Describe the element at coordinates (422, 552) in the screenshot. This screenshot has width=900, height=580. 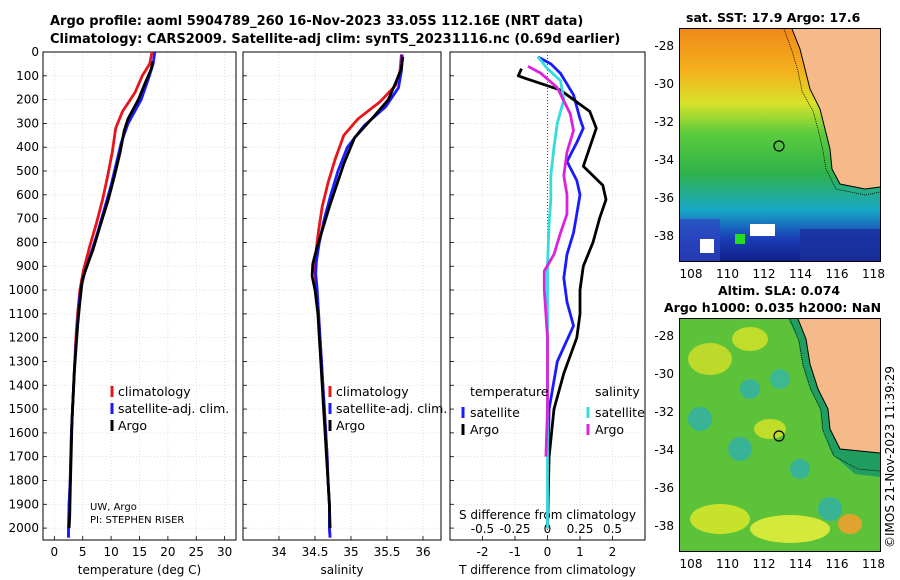
I see `x-tick-label: 36` at that location.